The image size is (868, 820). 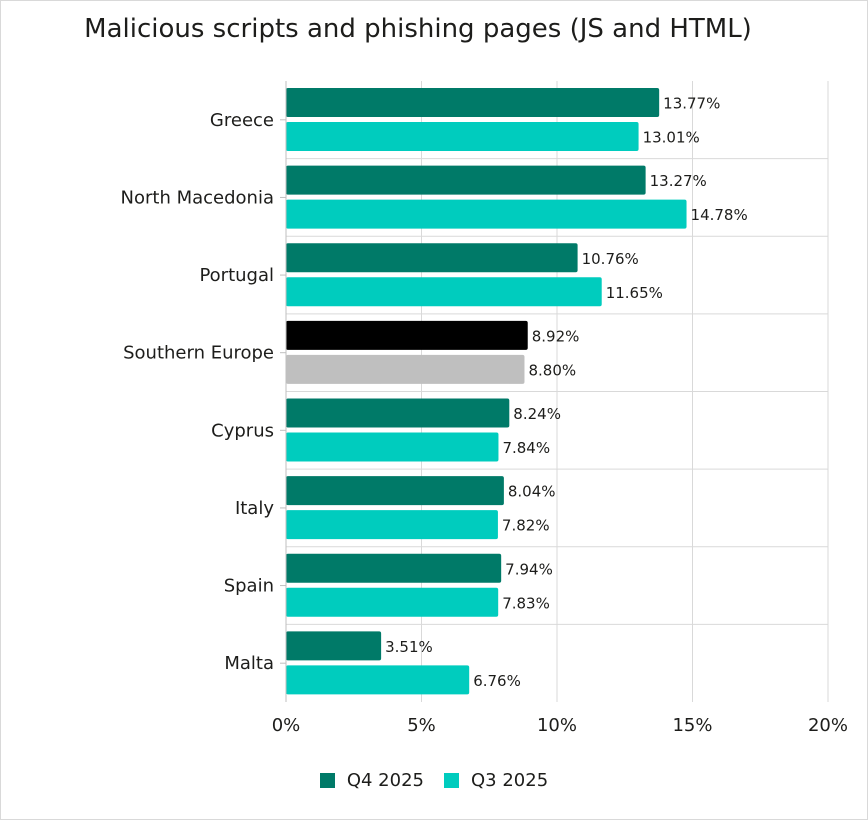 I want to click on legend-swatch-q4, so click(x=327, y=780).